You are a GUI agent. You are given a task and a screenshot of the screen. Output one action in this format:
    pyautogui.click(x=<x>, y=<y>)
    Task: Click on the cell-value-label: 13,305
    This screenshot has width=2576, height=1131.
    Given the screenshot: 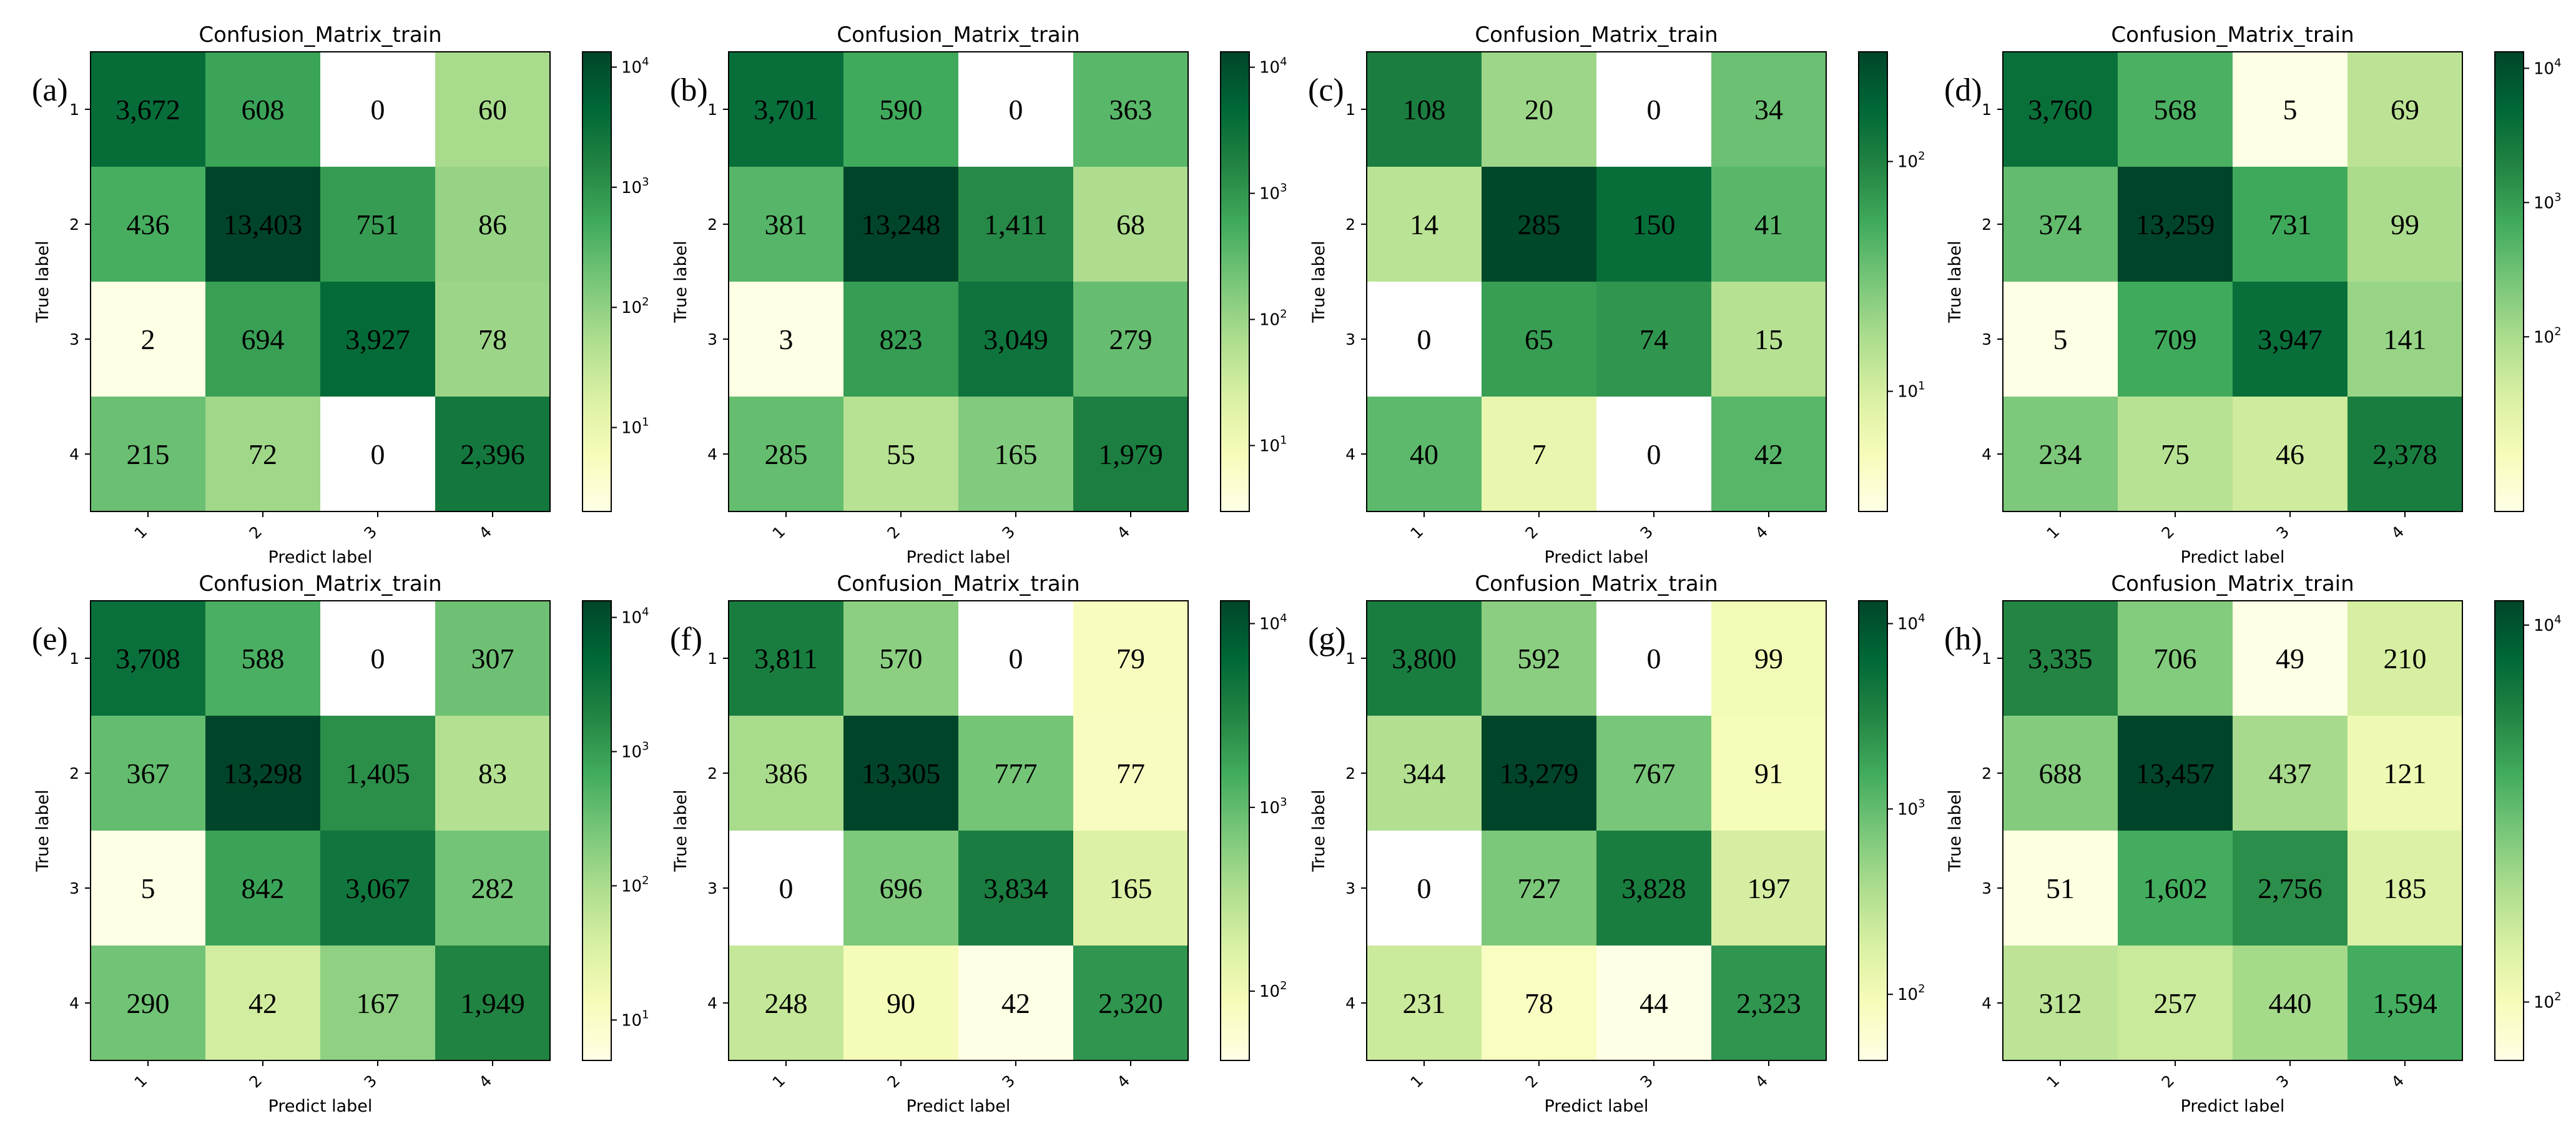 What is the action you would take?
    pyautogui.click(x=901, y=773)
    